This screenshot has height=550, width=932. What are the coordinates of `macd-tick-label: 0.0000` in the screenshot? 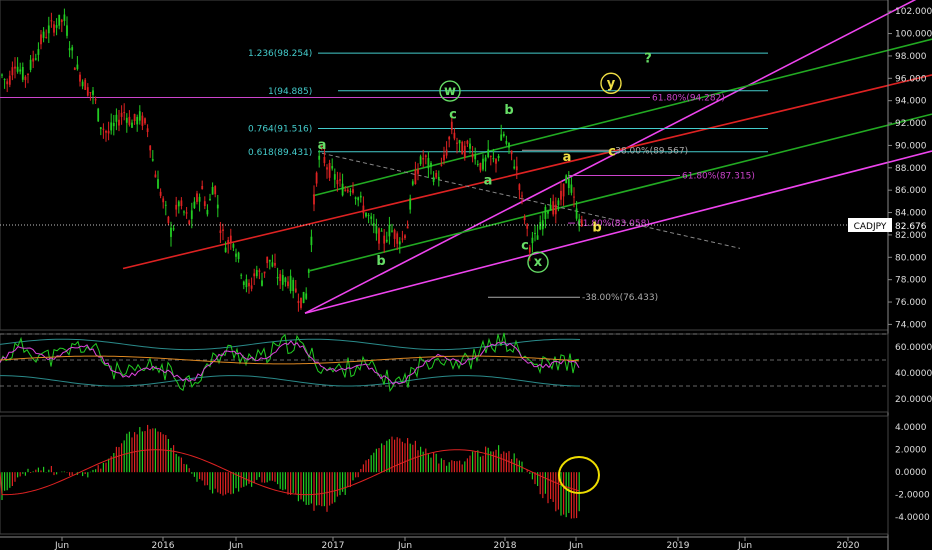 It's located at (911, 473).